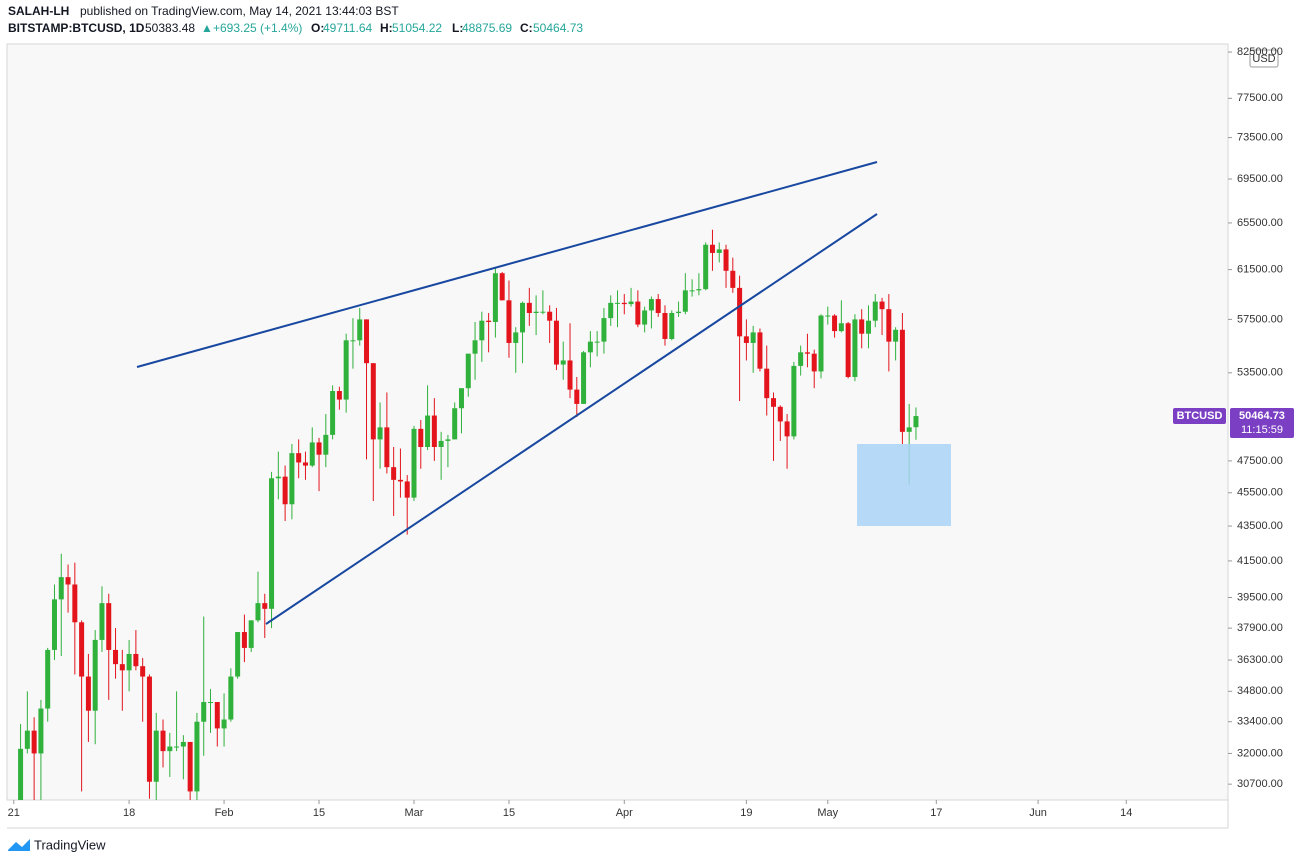 The image size is (1305, 864). I want to click on y-tick-label: 36300.00, so click(1260, 660).